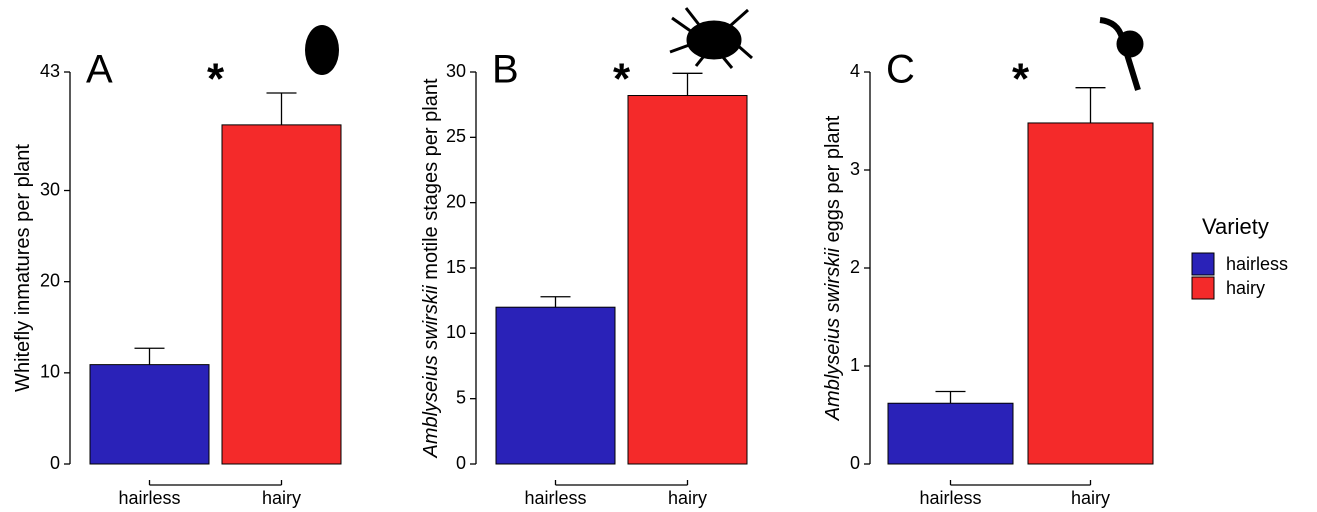  What do you see at coordinates (50, 71) in the screenshot?
I see `y-tick-label: 43` at bounding box center [50, 71].